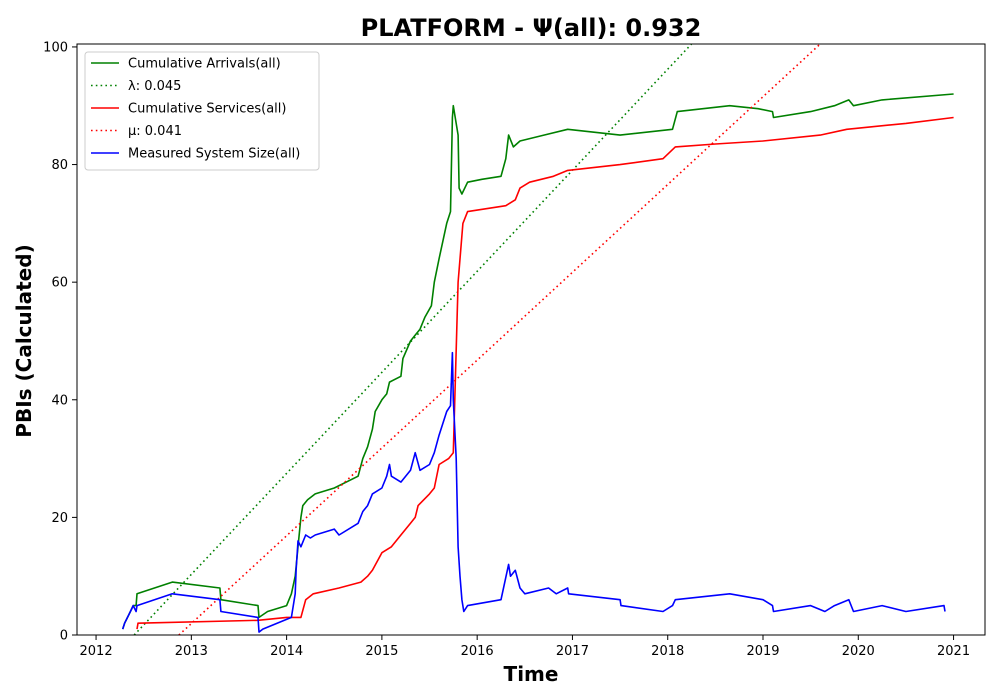 Image resolution: width=1000 pixels, height=700 pixels. Describe the element at coordinates (525, 647) in the screenshot. I see `x-axis: 2012 2013 2014 2015 2016 2017 2018 2019 2020 2021` at that location.